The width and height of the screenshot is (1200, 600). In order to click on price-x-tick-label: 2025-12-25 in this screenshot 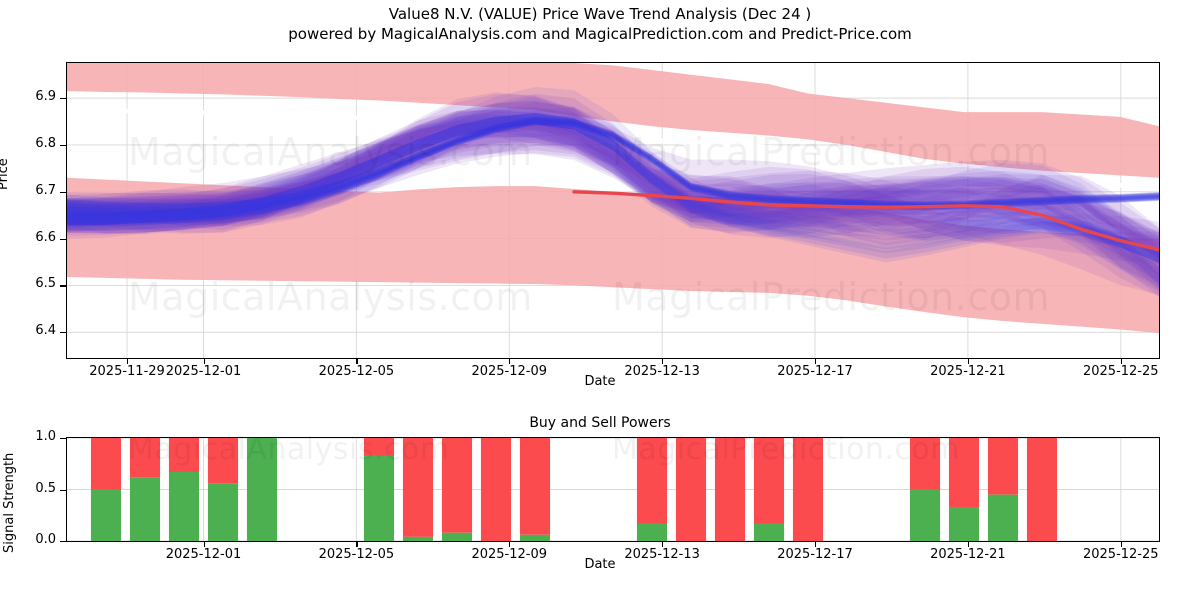, I will do `click(1120, 371)`.